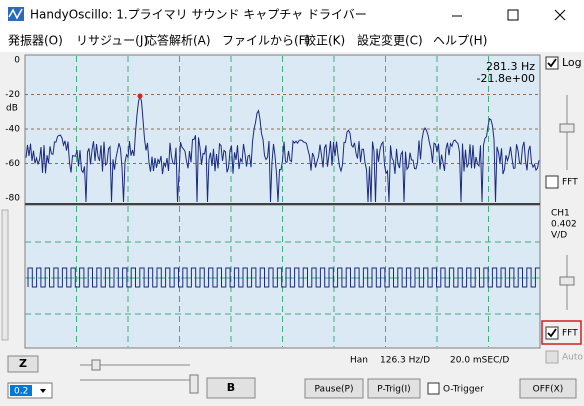  Describe the element at coordinates (12, 164) in the screenshot. I see `y-tick-label: -60` at that location.